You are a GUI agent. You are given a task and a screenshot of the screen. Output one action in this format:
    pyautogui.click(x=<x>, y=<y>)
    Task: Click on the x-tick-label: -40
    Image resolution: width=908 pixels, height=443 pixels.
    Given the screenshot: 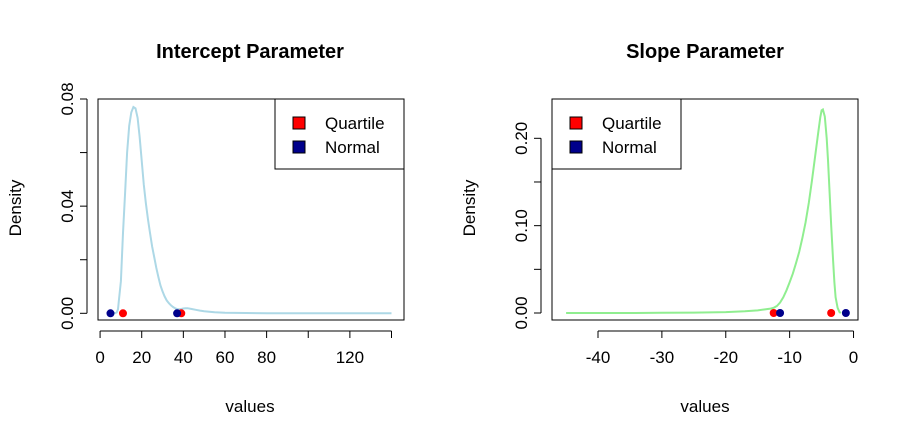 What is the action you would take?
    pyautogui.click(x=598, y=357)
    